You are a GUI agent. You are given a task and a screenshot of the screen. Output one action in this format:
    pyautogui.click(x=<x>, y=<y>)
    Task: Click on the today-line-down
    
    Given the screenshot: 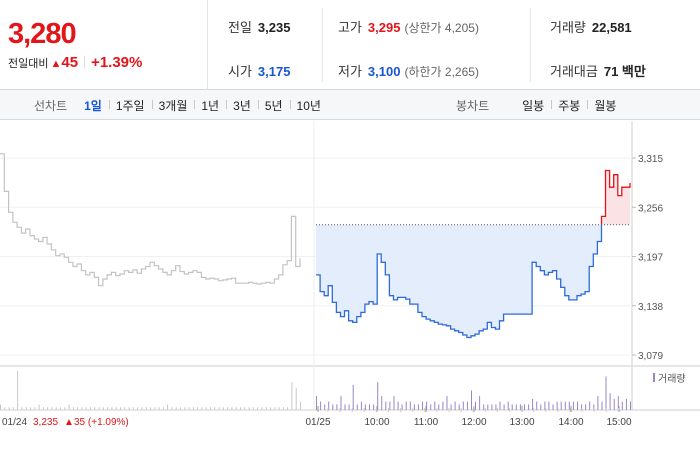 What is the action you would take?
    pyautogui.click(x=459, y=281)
    